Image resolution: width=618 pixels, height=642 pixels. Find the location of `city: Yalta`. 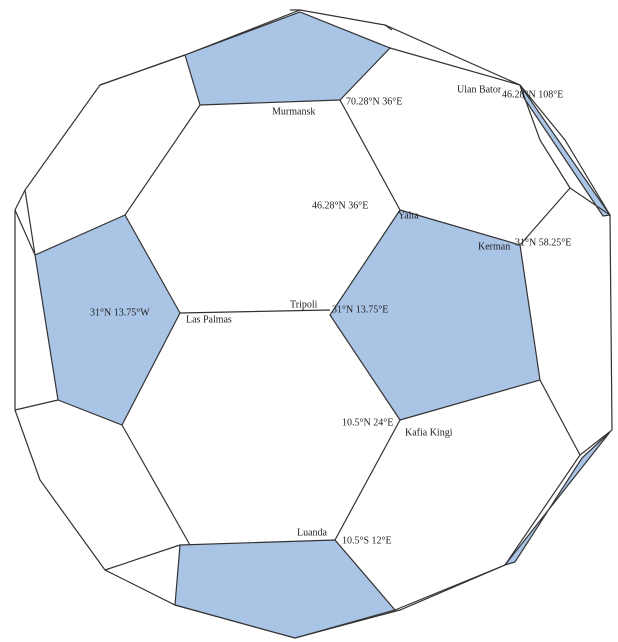

city: Yalta is located at coordinates (408, 215).